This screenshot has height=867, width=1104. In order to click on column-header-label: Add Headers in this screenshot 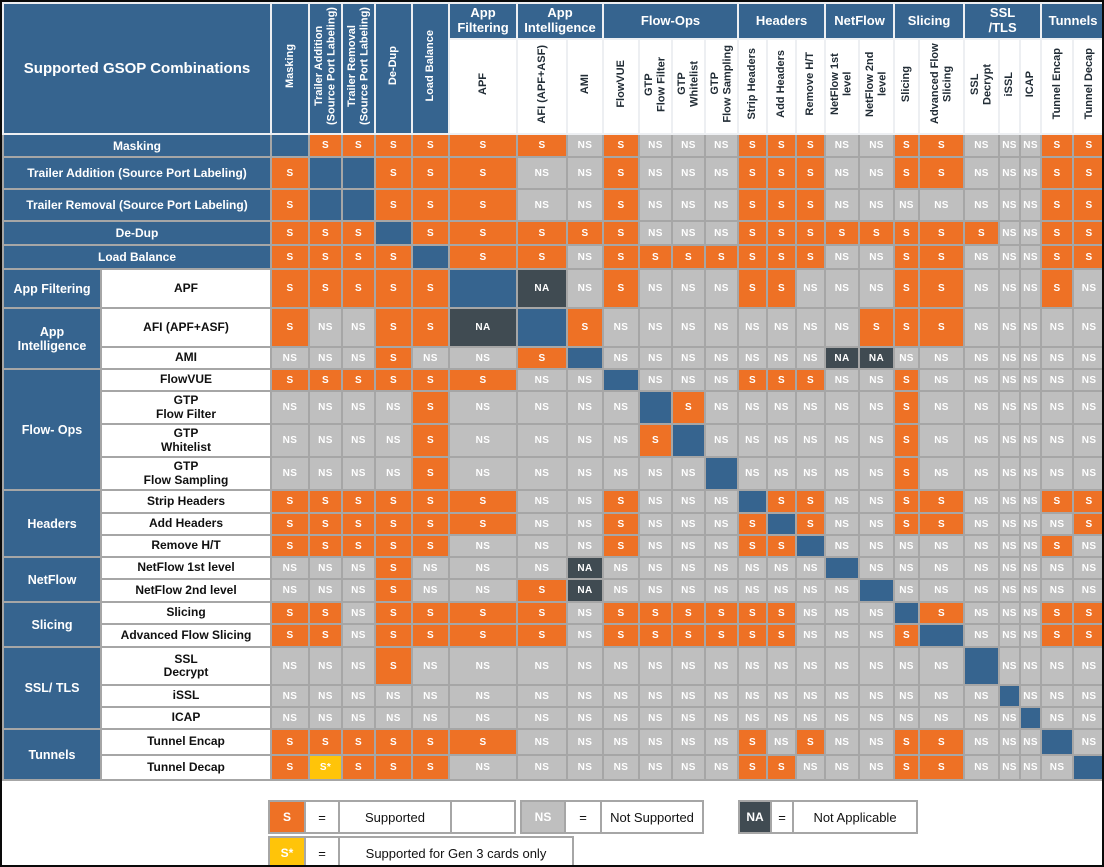, I will do `click(781, 84)`.